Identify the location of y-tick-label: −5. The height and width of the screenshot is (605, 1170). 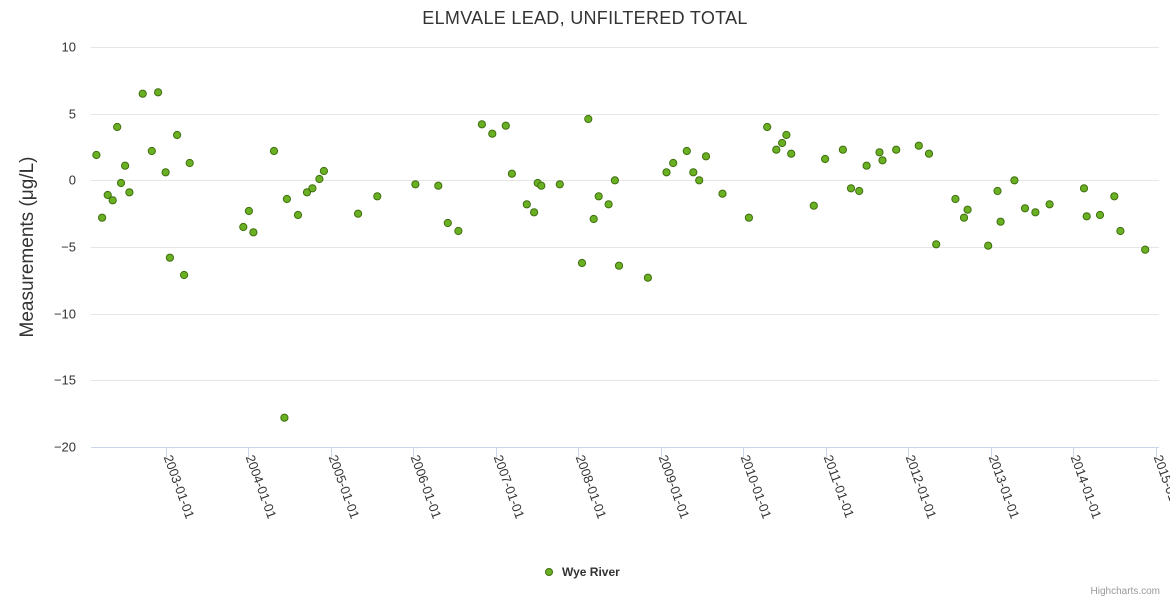
(68, 247).